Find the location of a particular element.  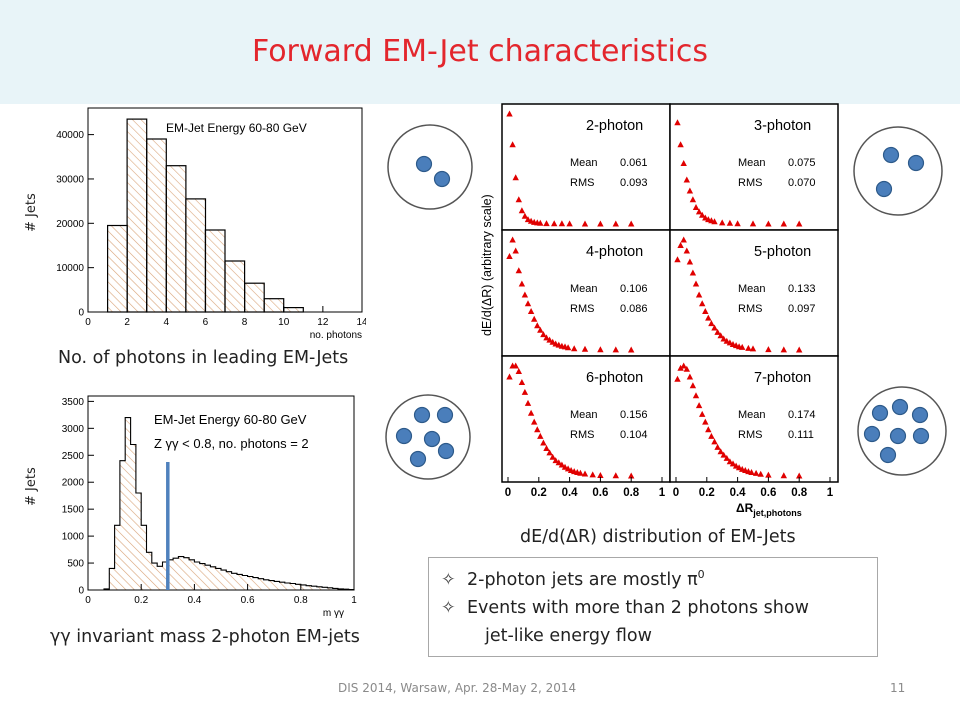

histogram-bar is located at coordinates (254, 297).